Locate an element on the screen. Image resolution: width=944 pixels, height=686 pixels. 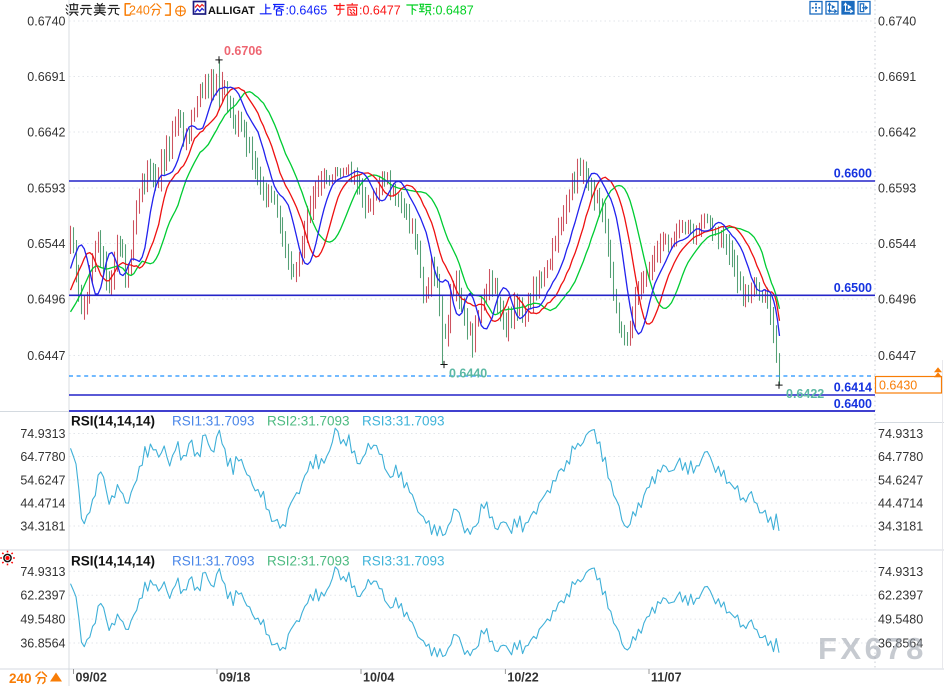
svg-text: FX678 is located at coordinates (872, 648).